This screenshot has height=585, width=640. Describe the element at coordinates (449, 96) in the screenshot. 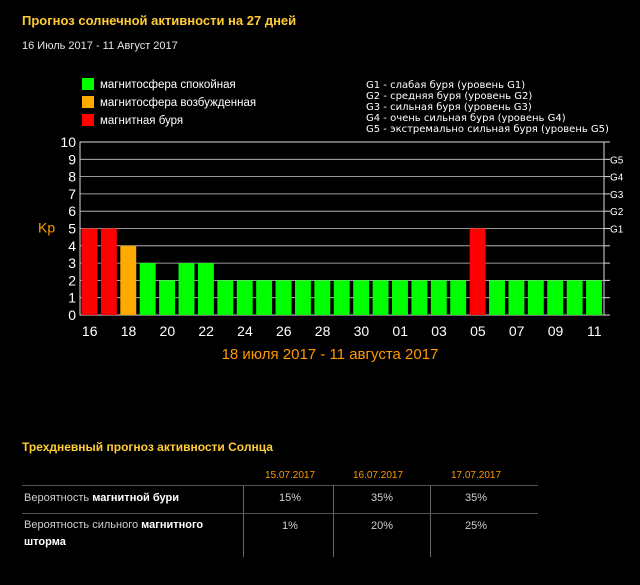

I see `g-scale-legend-item: G2 - средняя буря (уровень G2)` at that location.